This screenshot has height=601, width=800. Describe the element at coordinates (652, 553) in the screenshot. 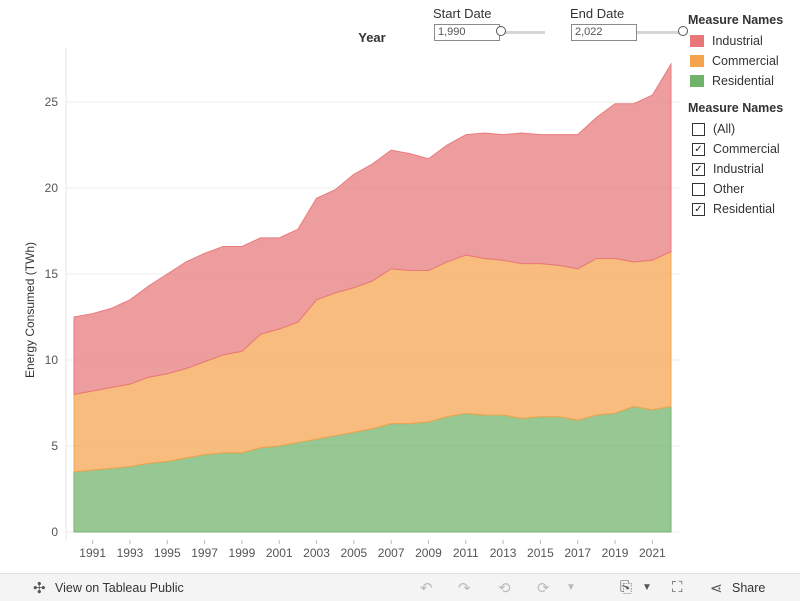

I see `x-tick-label: 2021` at that location.